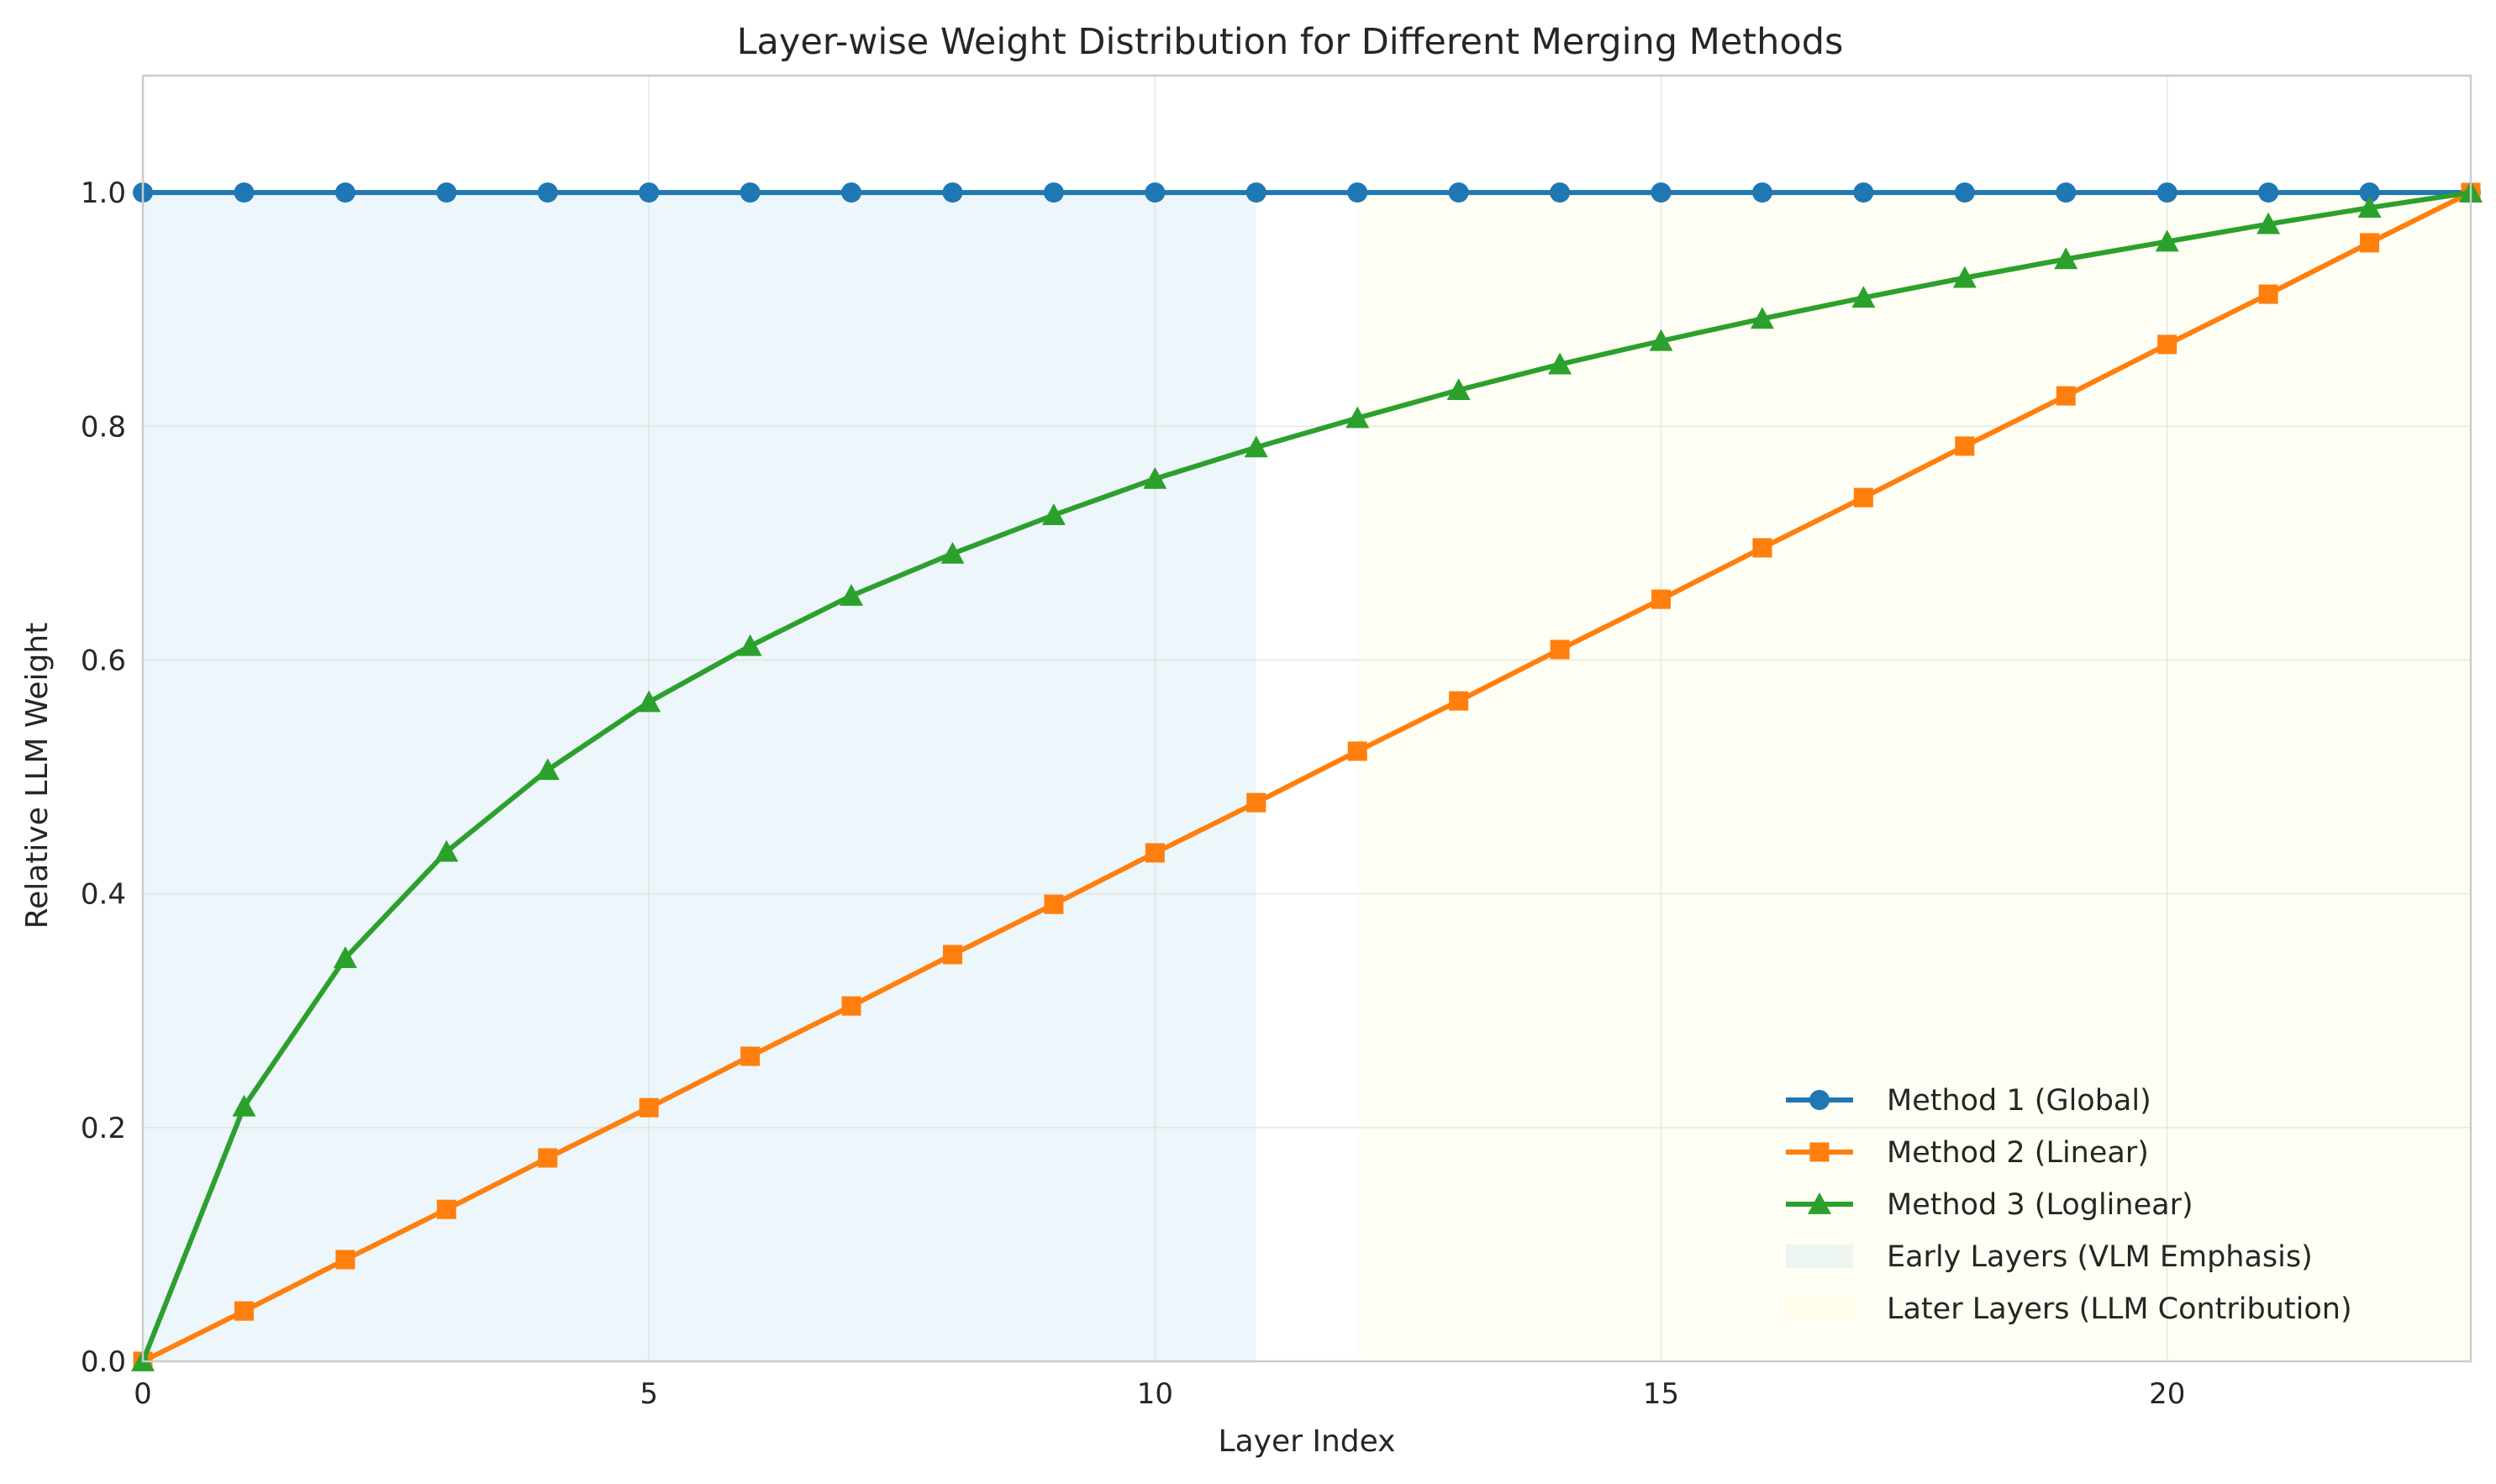 This screenshot has height=1484, width=2496. Describe the element at coordinates (2167, 1394) in the screenshot. I see `x-tick-label: 20` at that location.